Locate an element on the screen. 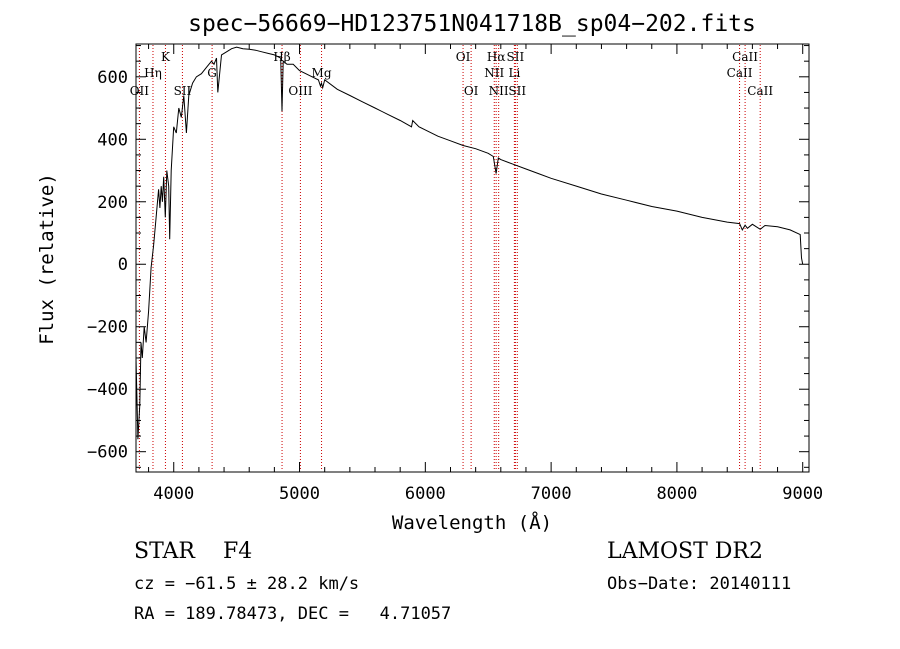 The width and height of the screenshot is (900, 649). x-tick-label: 7000 is located at coordinates (551, 494).